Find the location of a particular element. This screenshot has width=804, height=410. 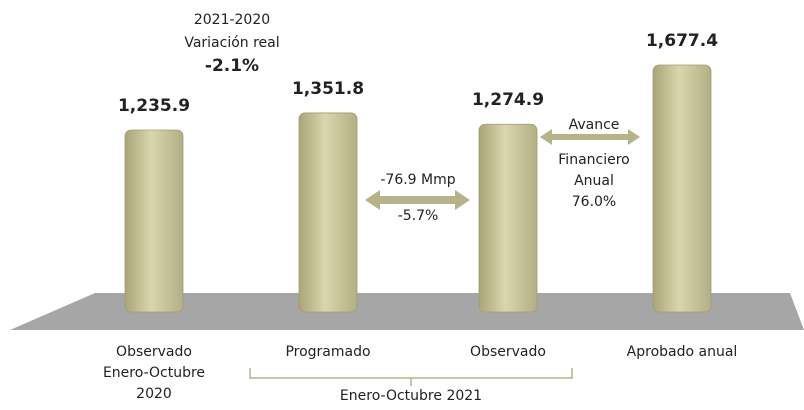

value-label: 1,235.9 is located at coordinates (154, 106).